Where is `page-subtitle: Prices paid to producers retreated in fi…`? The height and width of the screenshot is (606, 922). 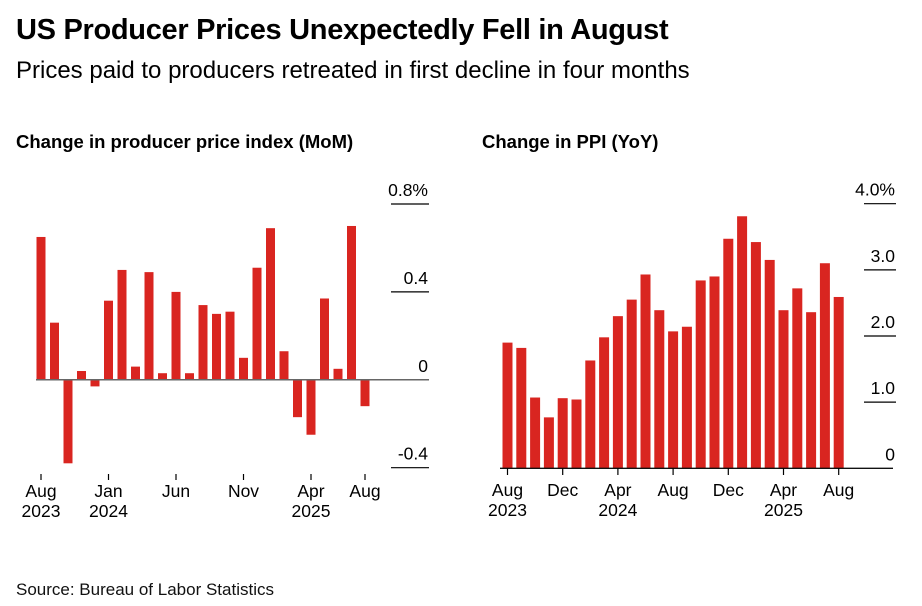
page-subtitle: Prices paid to producers retreated in fi… is located at coordinates (353, 70).